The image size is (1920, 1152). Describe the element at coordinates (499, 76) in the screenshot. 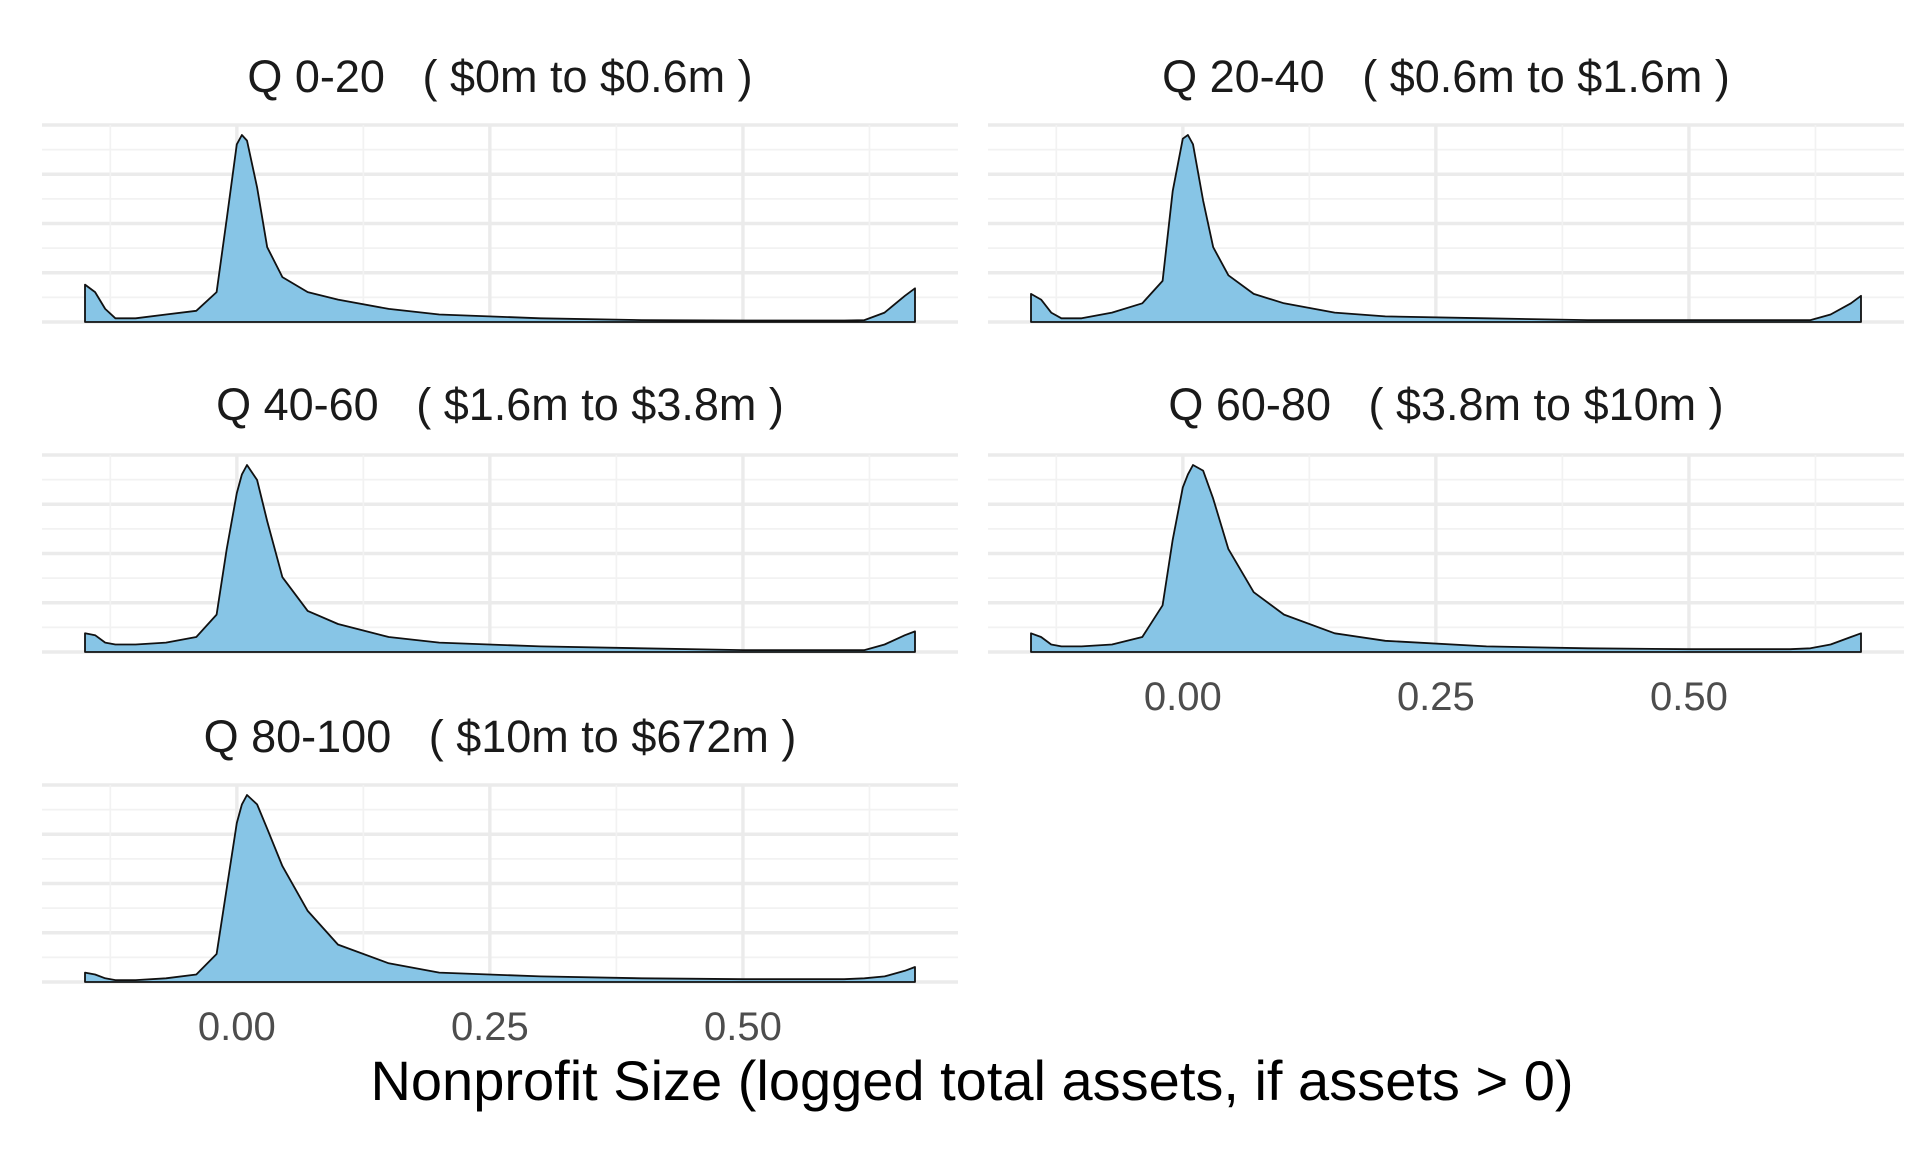

I see `panel-title: Q 0-20 ( $0m to $0.6m )` at that location.